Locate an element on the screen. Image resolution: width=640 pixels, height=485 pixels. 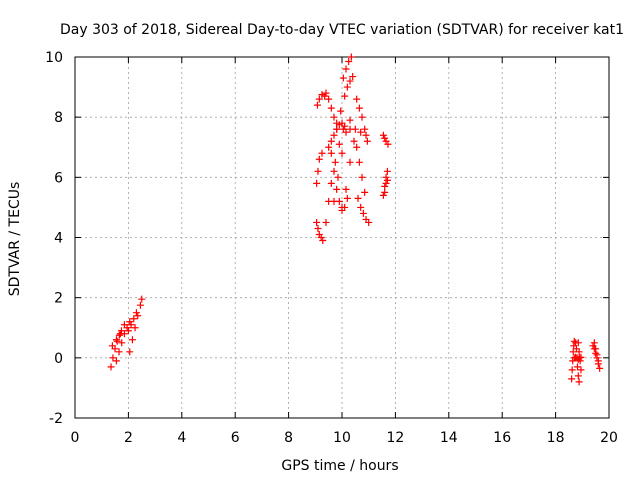
x-axis-label: GPS time / hours is located at coordinates (339, 466).